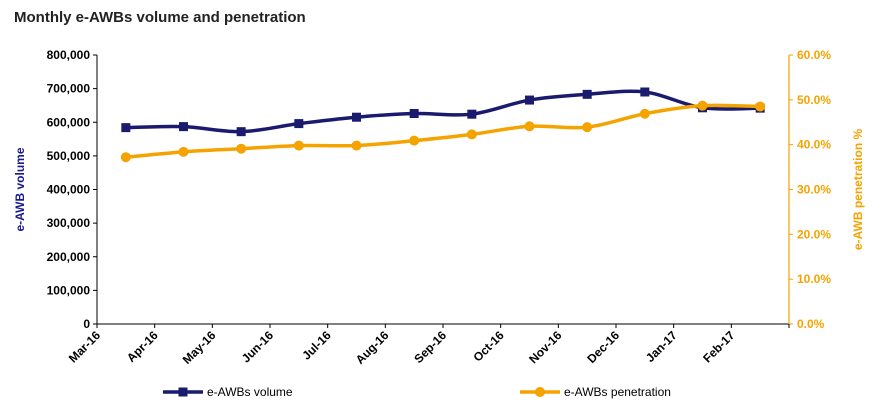  What do you see at coordinates (316, 345) in the screenshot?
I see `x-tick-label: Jul-16` at bounding box center [316, 345].